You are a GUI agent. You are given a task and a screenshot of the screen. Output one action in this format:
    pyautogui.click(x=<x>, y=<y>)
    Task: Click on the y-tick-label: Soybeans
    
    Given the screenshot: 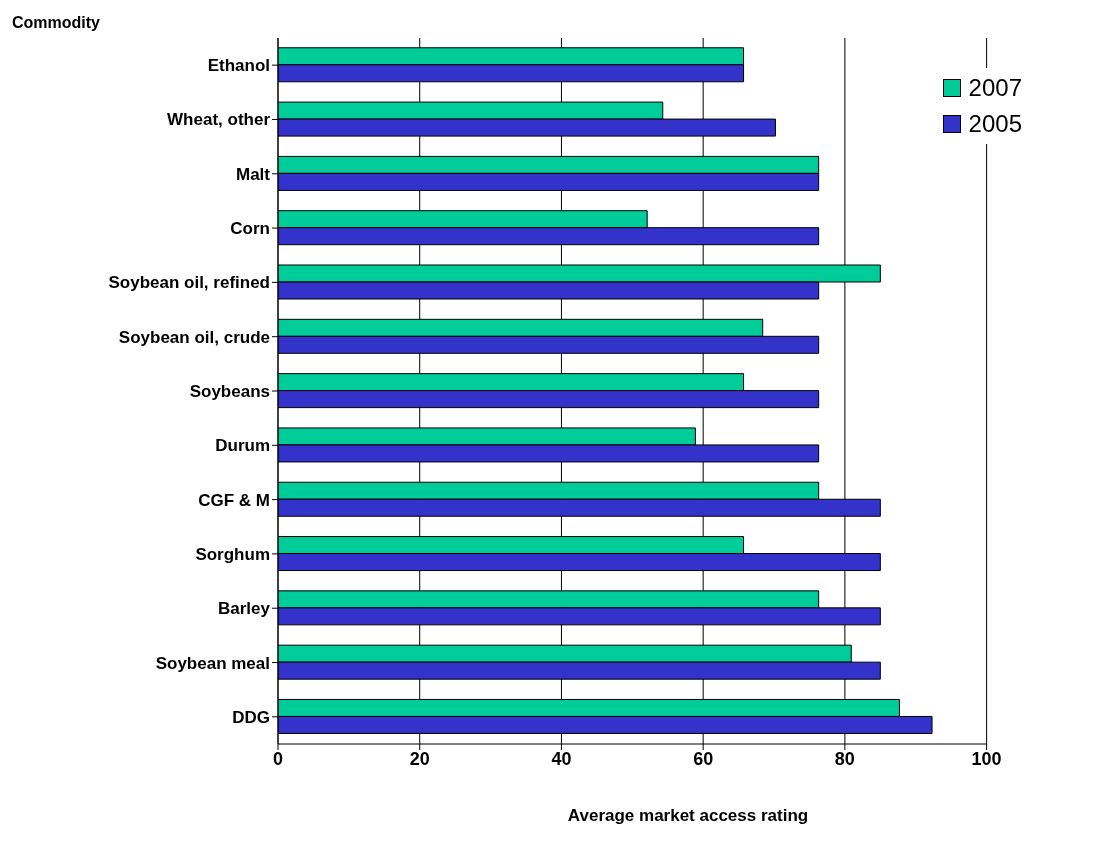 What is the action you would take?
    pyautogui.click(x=229, y=392)
    